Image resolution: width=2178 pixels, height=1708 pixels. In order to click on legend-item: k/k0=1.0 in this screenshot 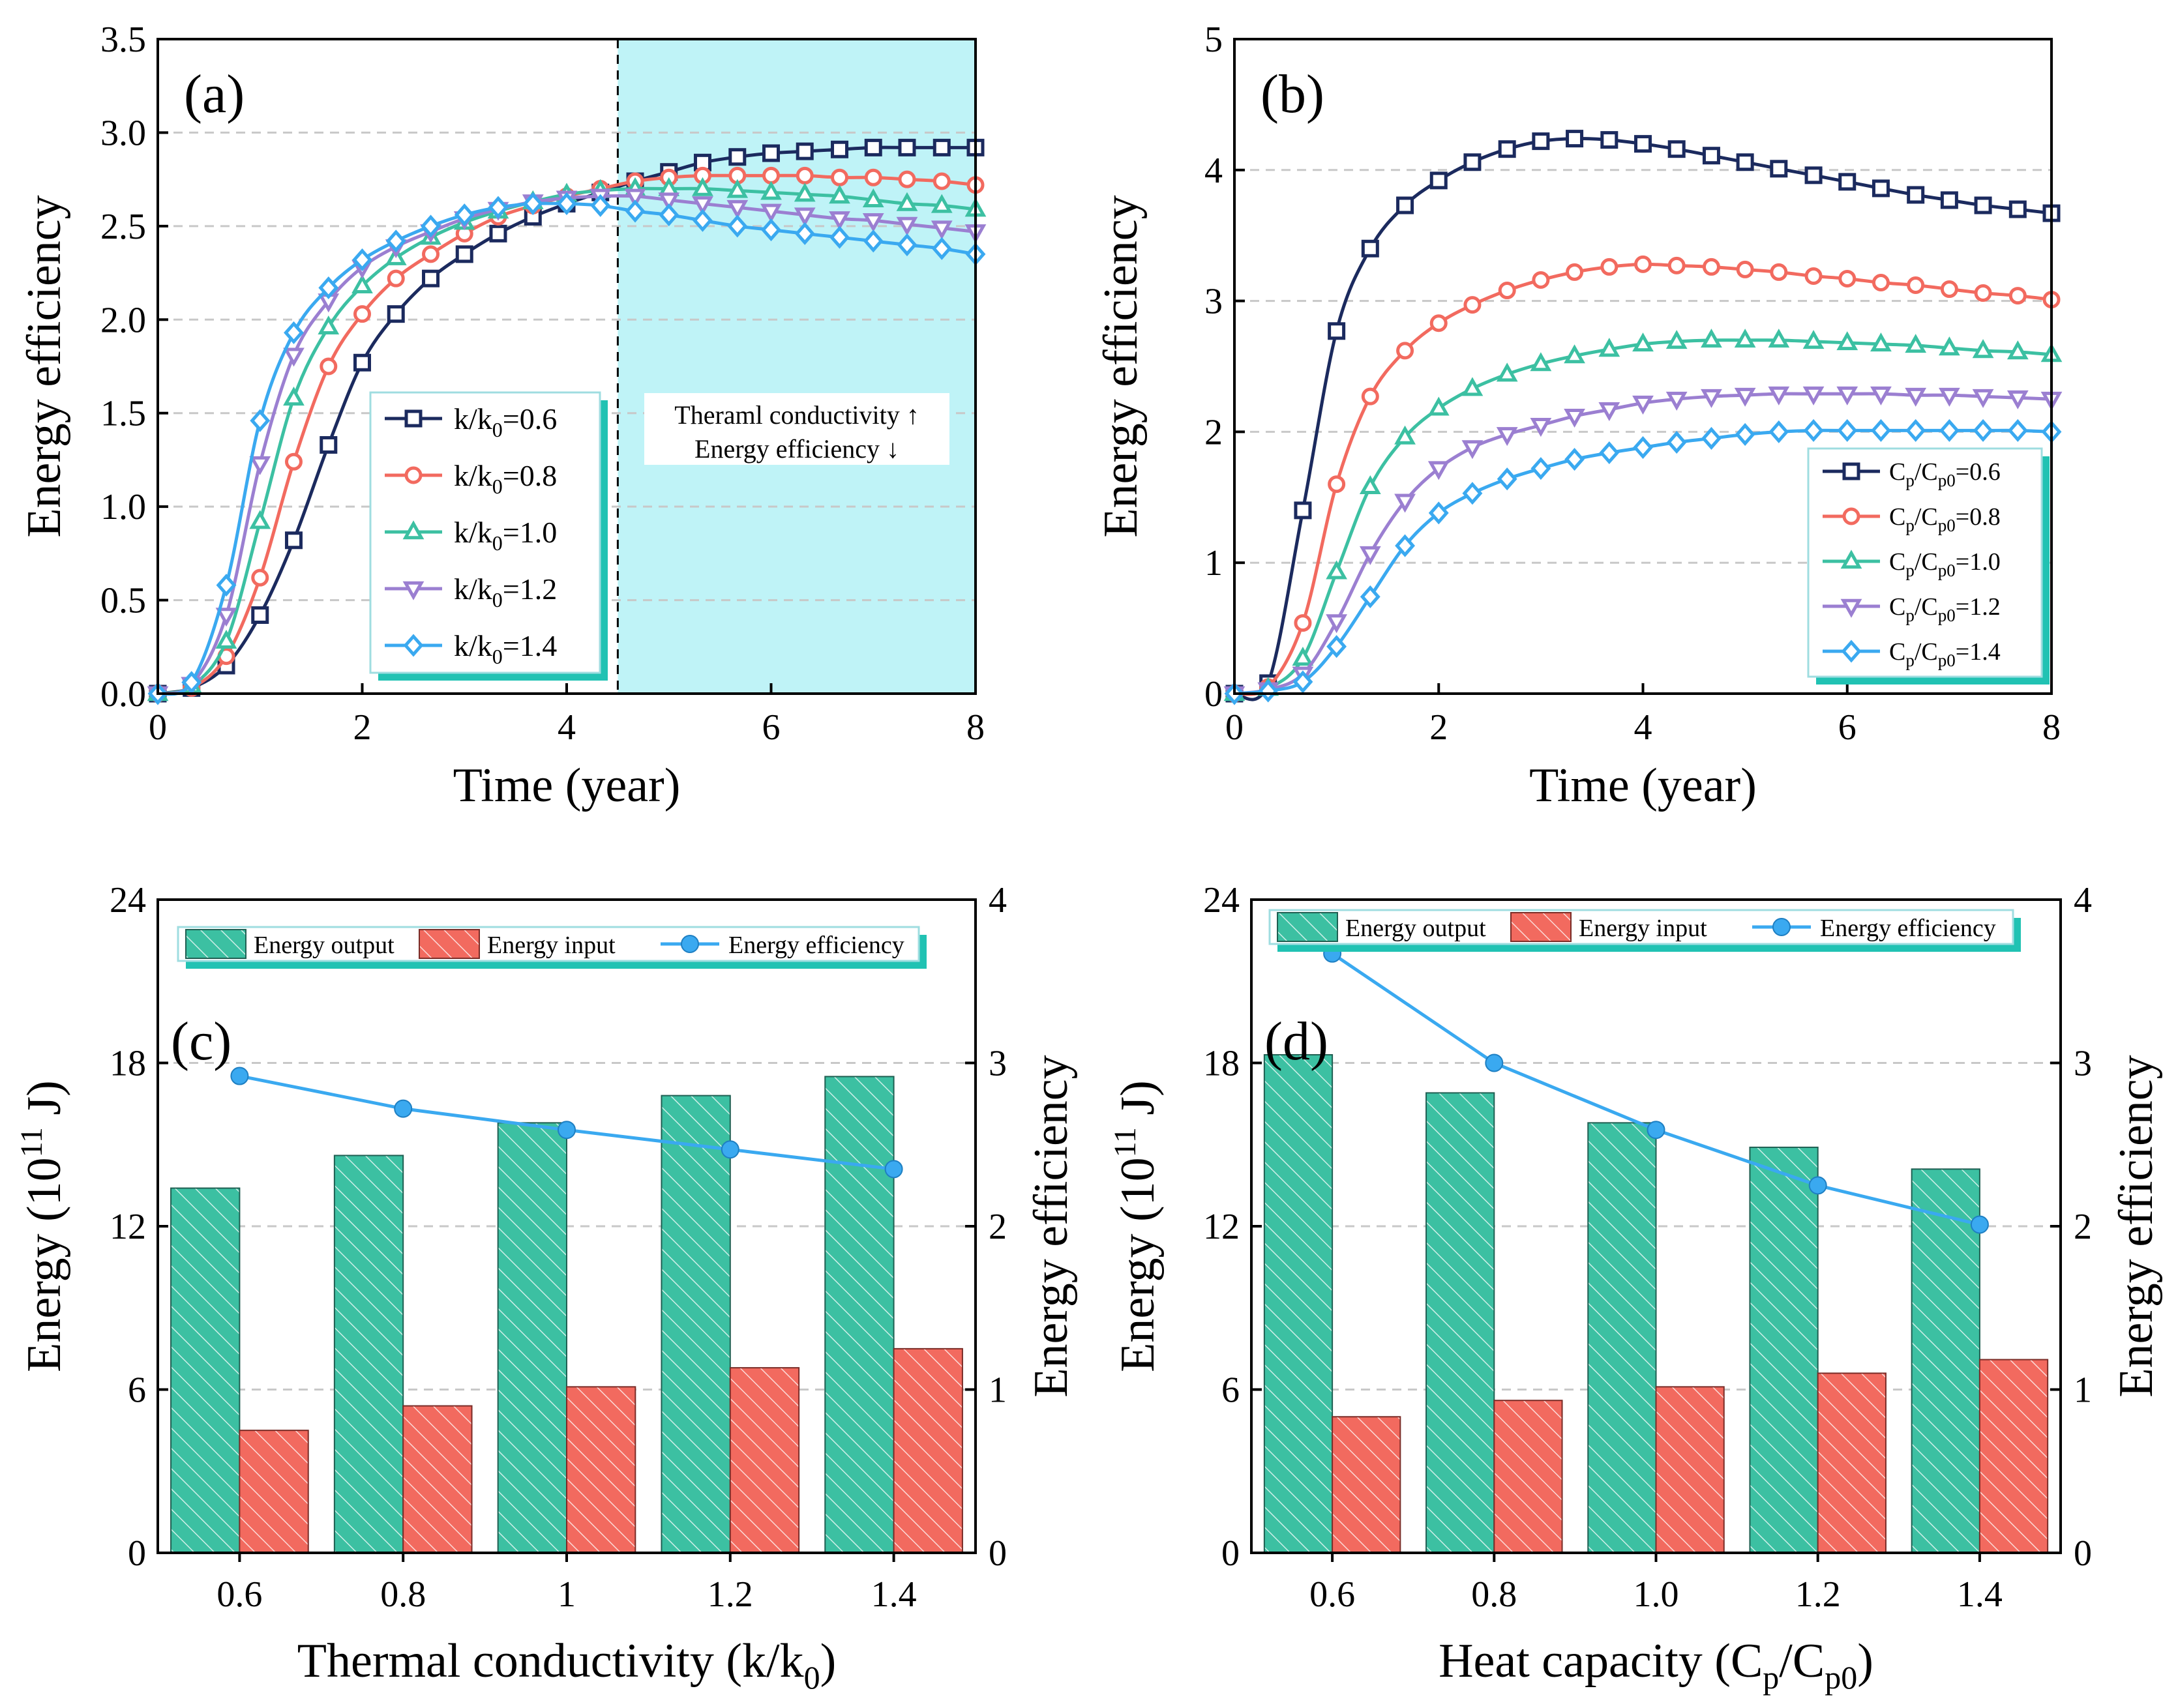, I will do `click(471, 535)`.